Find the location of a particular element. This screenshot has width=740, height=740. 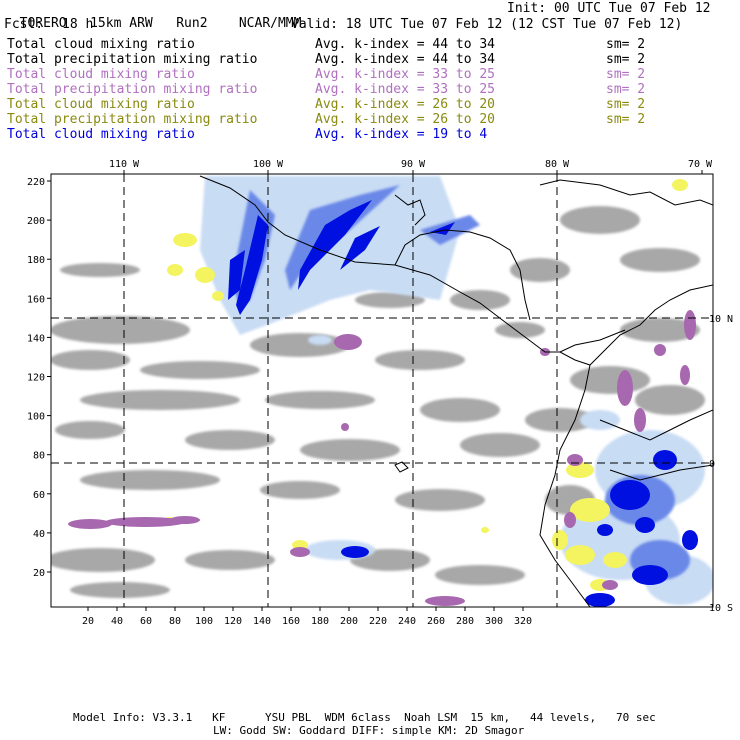

x-tick-label: 20 is located at coordinates (88, 621).